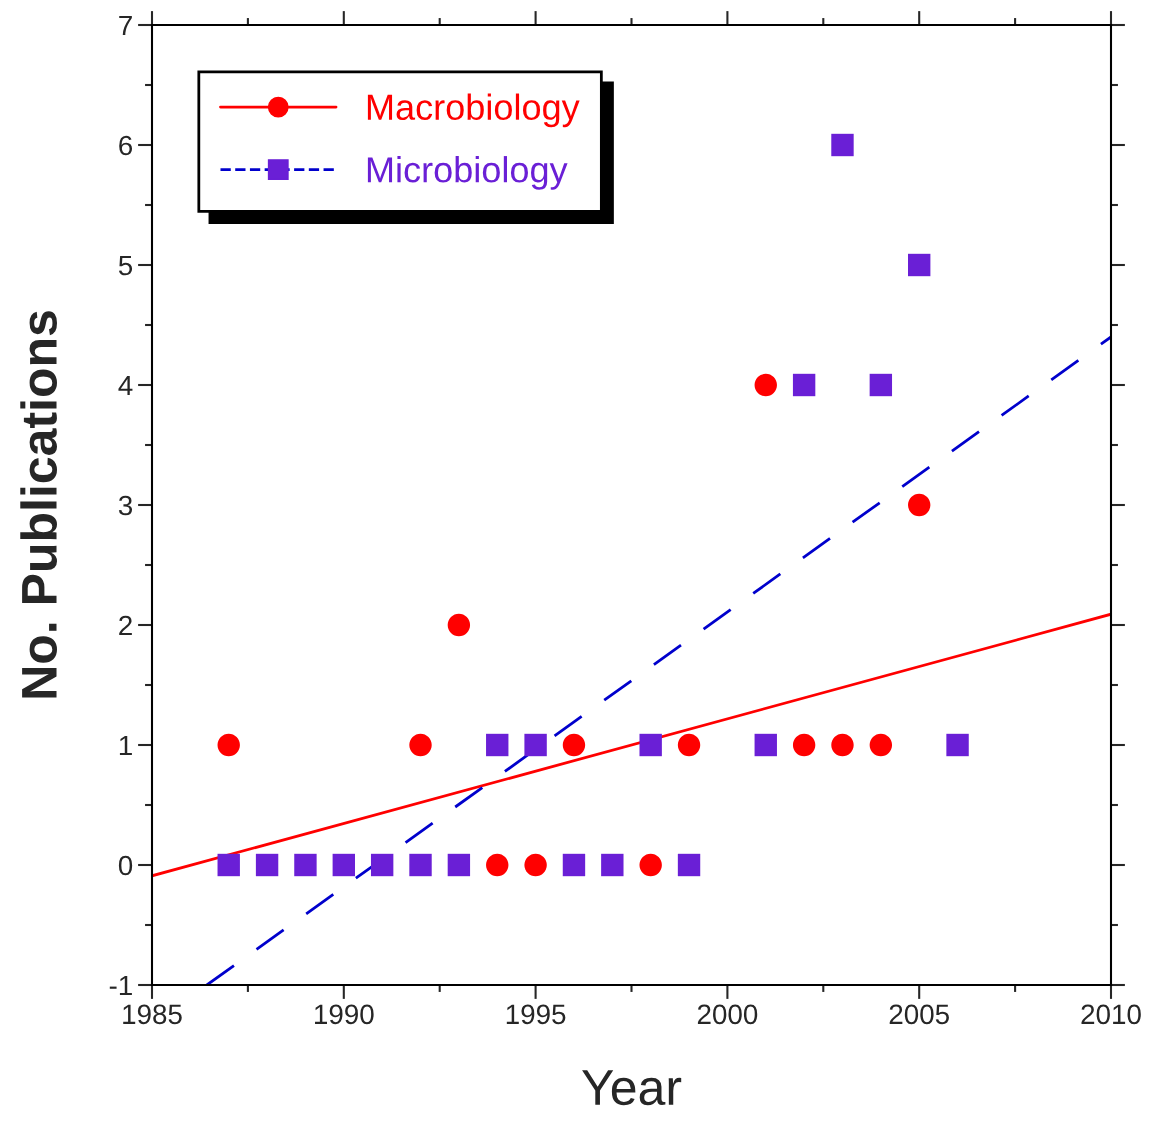 The width and height of the screenshot is (1153, 1122). Describe the element at coordinates (38, 504) in the screenshot. I see `y-axis-title: No. Publications` at that location.